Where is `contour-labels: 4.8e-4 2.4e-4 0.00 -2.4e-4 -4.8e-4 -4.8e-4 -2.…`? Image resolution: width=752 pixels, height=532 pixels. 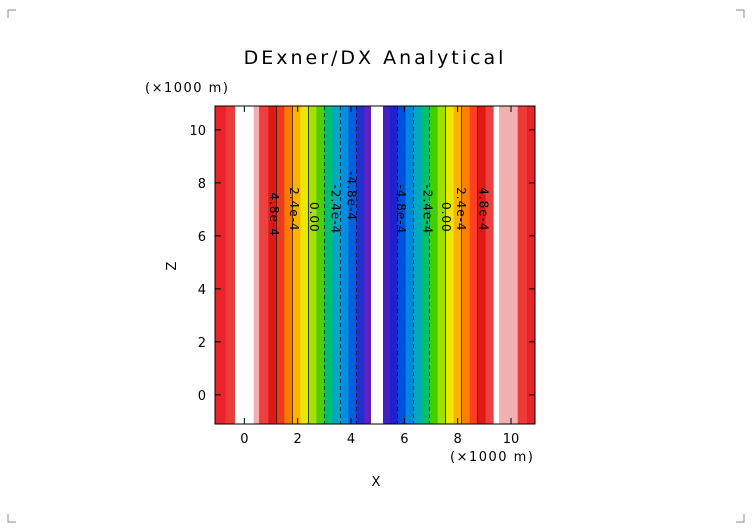 contour-labels: 4.8e-4 2.4e-4 0.00 -2.4e-4 -4.8e-4 -4.8e-4 -2.… is located at coordinates (378, 204).